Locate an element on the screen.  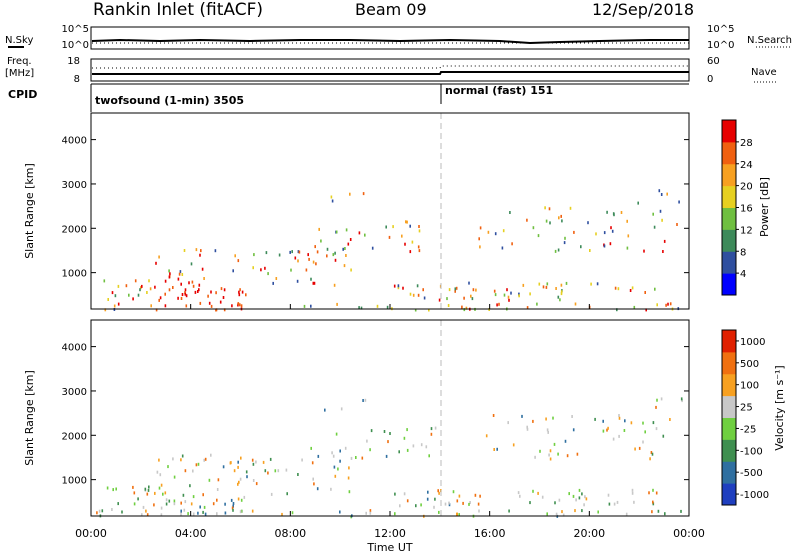
x-tick-label: 12:00 is located at coordinates (390, 533).